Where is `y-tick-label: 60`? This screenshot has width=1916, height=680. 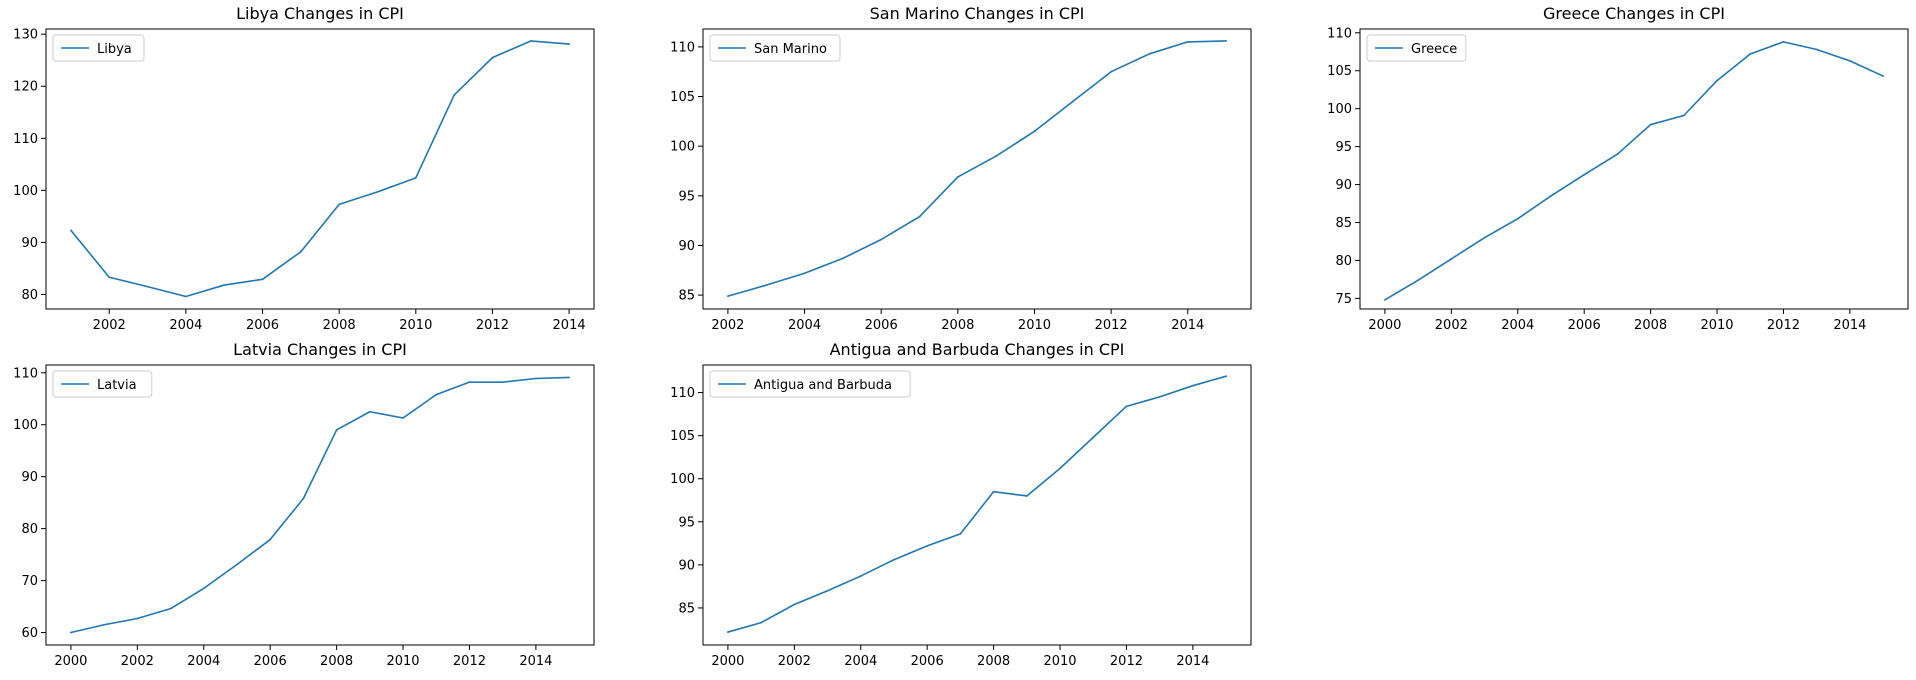 y-tick-label: 60 is located at coordinates (29, 633).